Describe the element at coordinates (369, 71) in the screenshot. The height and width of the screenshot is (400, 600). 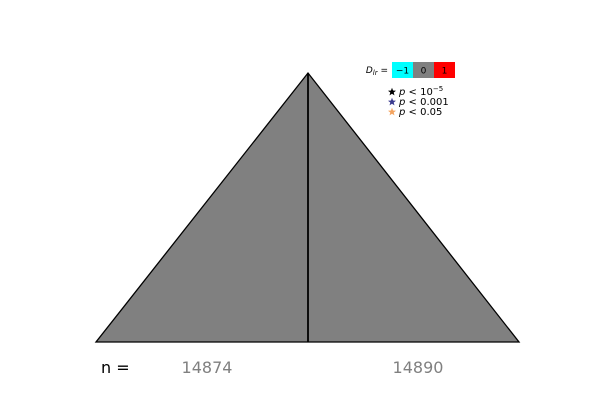
I see `colorbar-label-prefix: D` at that location.